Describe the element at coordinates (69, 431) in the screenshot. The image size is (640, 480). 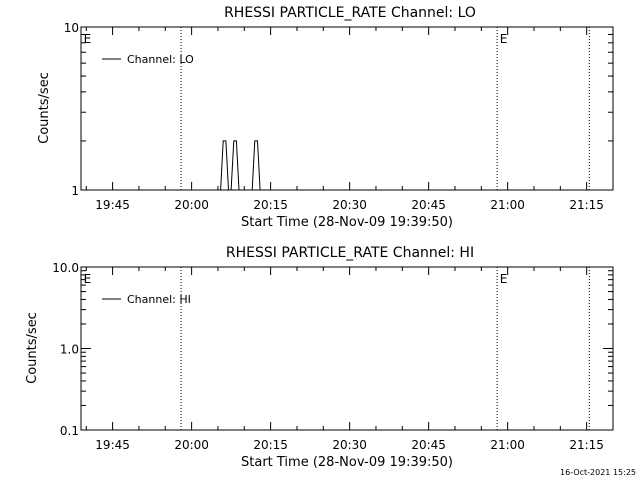
I see `y-tick-label: 0.1` at that location.